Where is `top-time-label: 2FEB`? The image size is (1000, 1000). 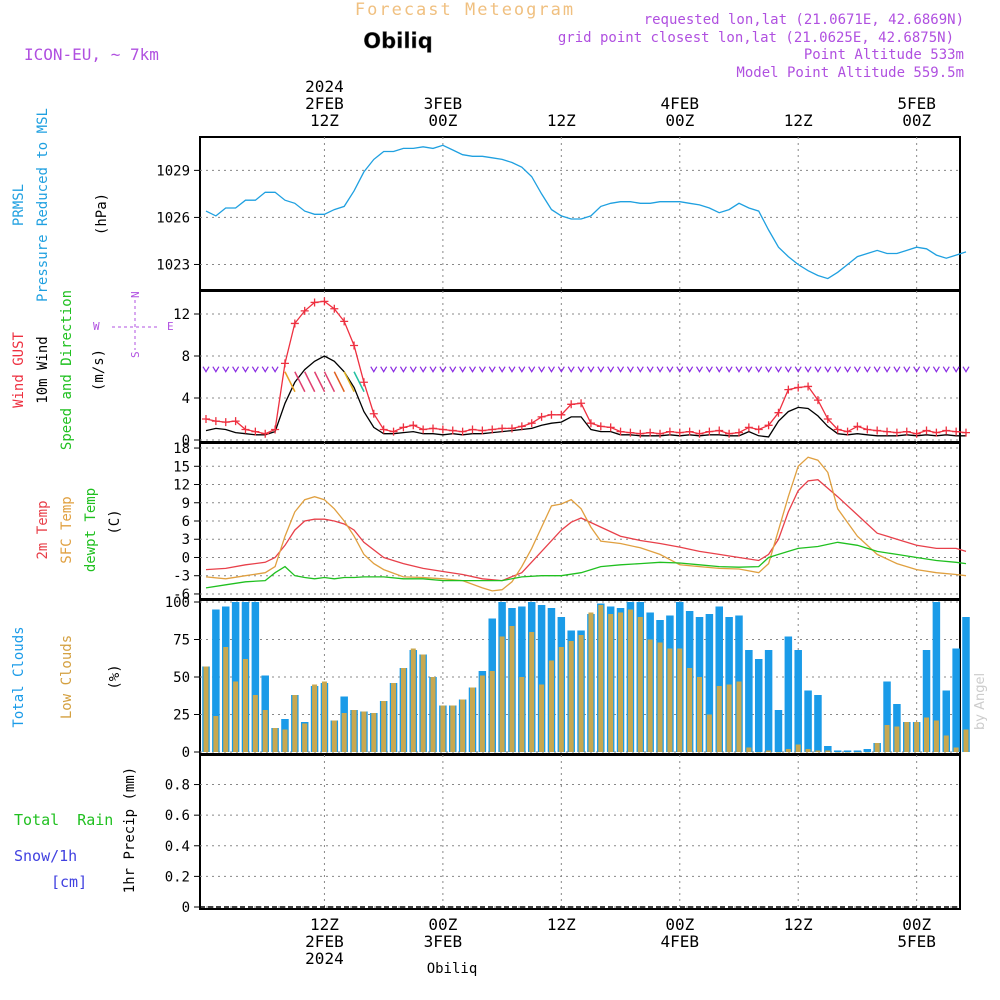 top-time-label: 2FEB is located at coordinates (324, 103).